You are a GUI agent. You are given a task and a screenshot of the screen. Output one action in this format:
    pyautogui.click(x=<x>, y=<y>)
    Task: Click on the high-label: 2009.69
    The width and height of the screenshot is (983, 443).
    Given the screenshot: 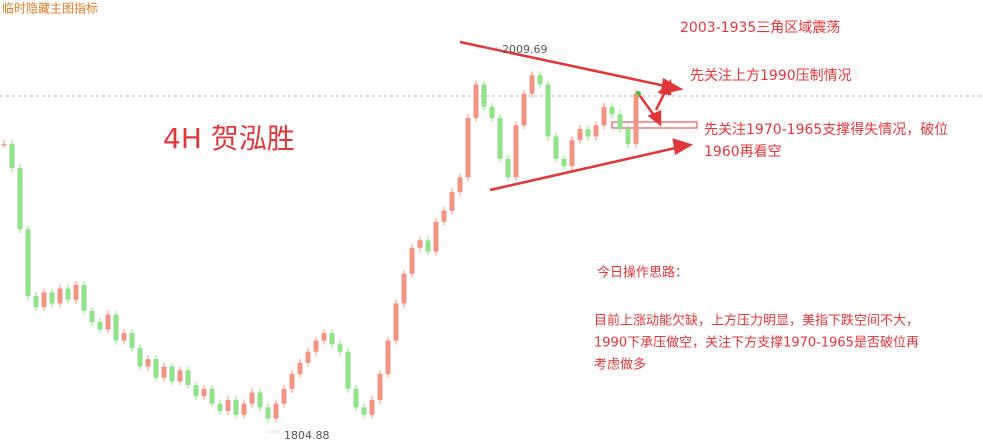 What is the action you would take?
    pyautogui.click(x=525, y=49)
    